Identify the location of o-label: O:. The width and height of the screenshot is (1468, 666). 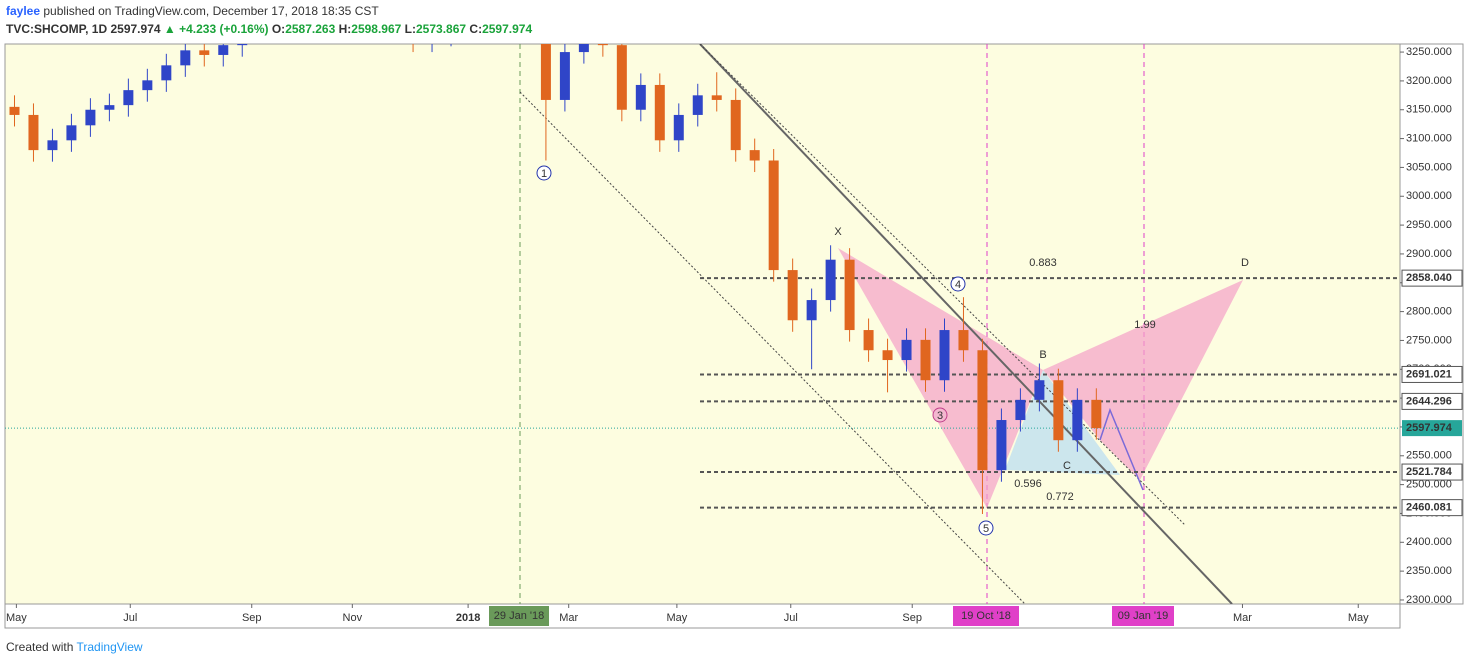
(278, 29).